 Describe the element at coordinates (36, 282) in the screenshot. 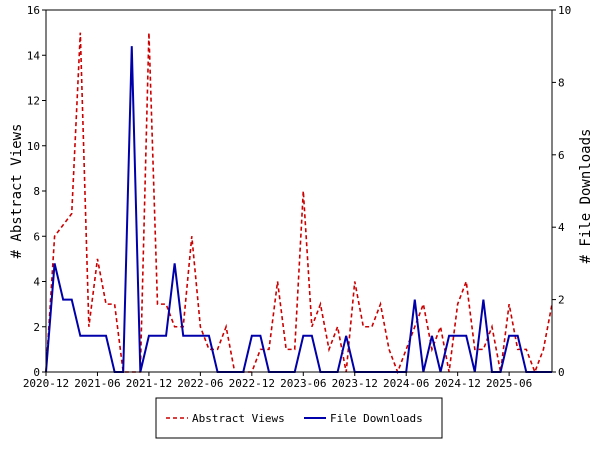

I see `left-tick-label: 4` at that location.